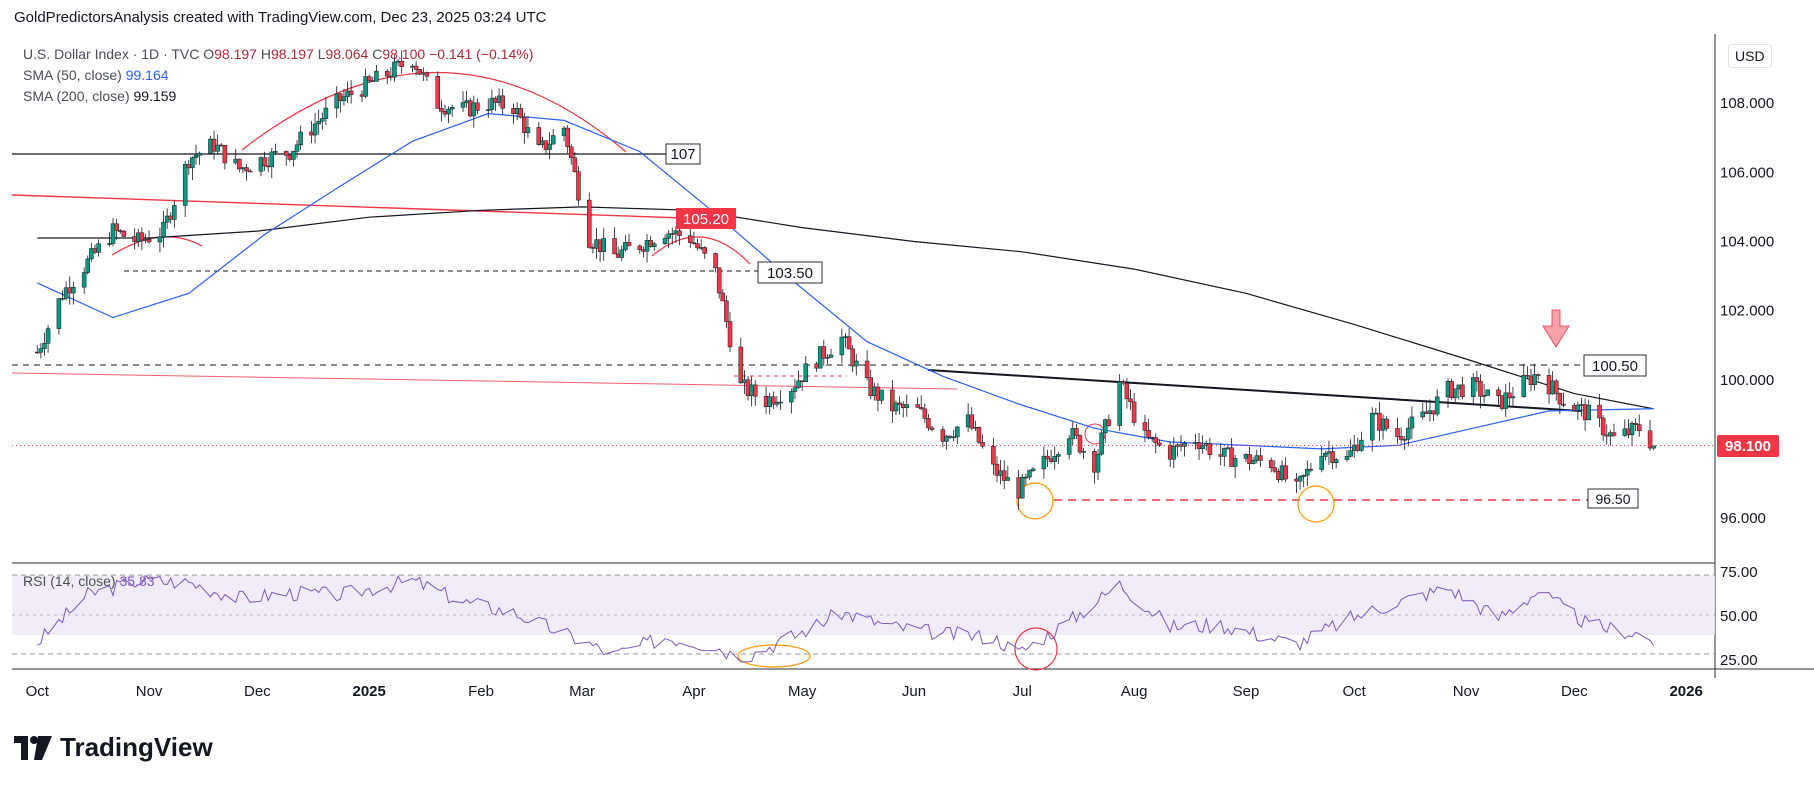  Describe the element at coordinates (111, 54) in the screenshot. I see `symbol-name: U.S. Dollar Index · 1D · TVC` at that location.